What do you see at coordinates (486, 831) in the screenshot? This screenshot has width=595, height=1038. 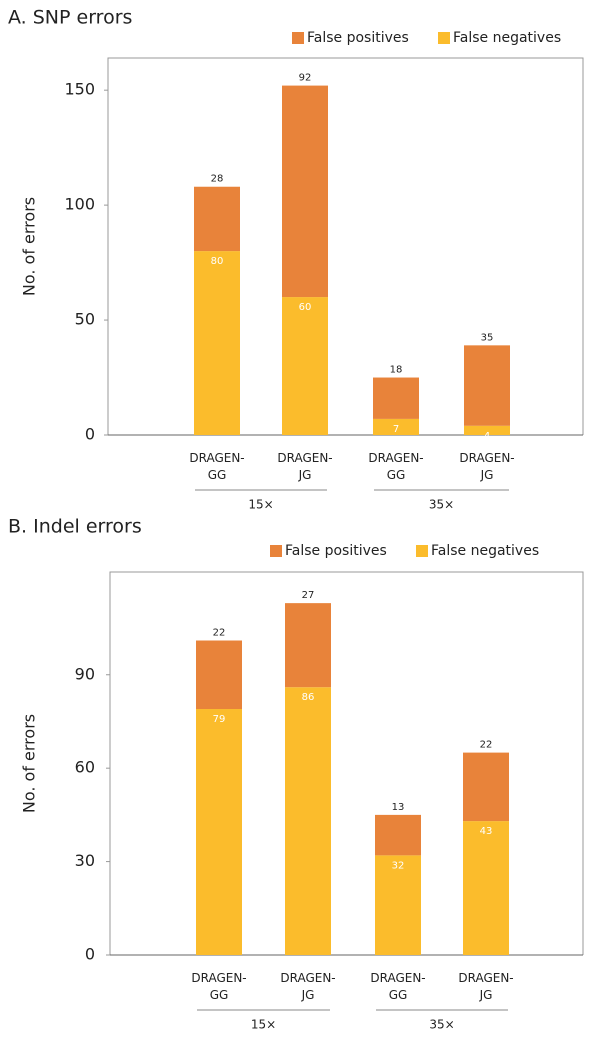 I see `value-label: 43` at bounding box center [486, 831].